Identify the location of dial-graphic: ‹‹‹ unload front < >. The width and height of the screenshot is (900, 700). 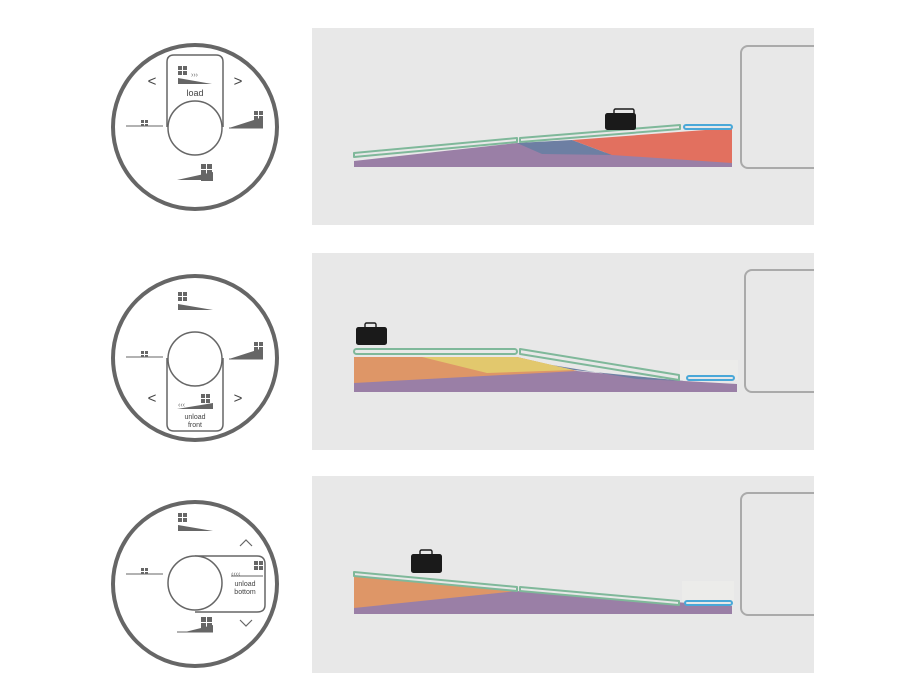
(195, 358).